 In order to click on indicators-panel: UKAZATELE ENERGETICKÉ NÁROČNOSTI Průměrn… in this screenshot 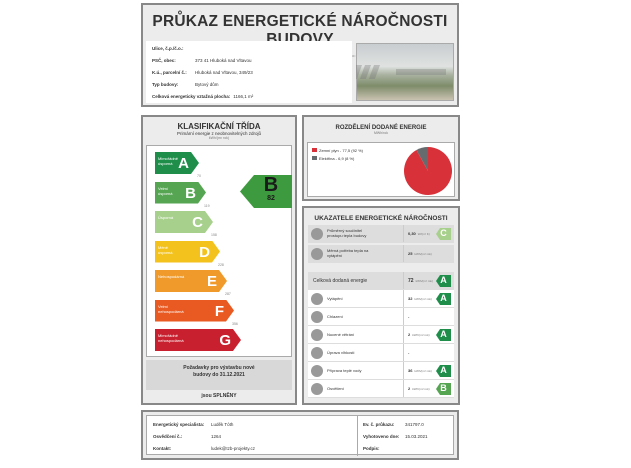, I will do `click(381, 305)`.